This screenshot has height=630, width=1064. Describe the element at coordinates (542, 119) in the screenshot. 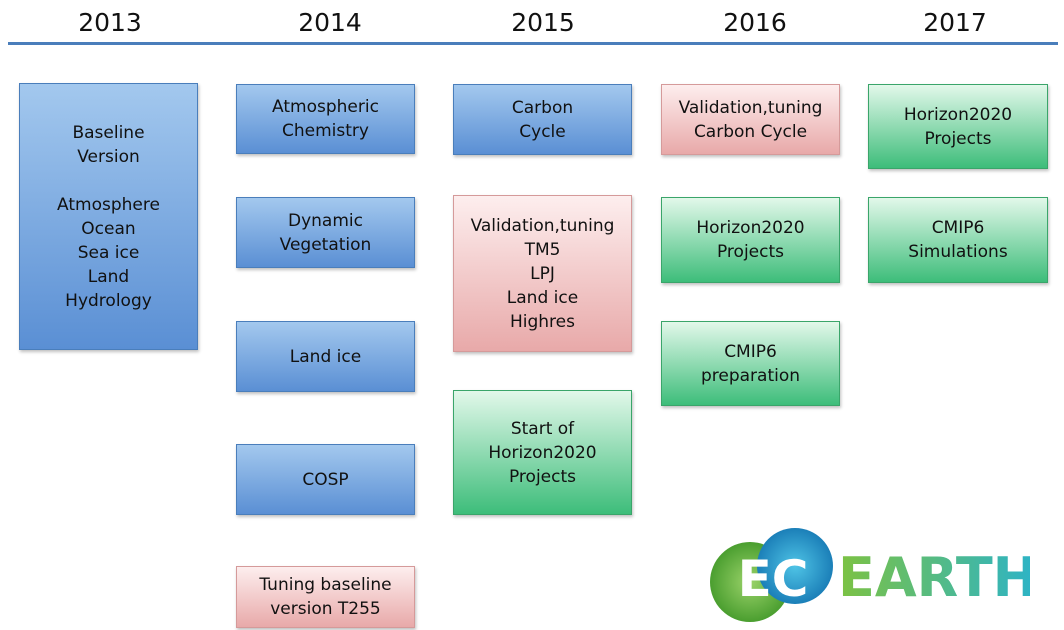

I see `timeline-box: Carbon Cycle` at that location.